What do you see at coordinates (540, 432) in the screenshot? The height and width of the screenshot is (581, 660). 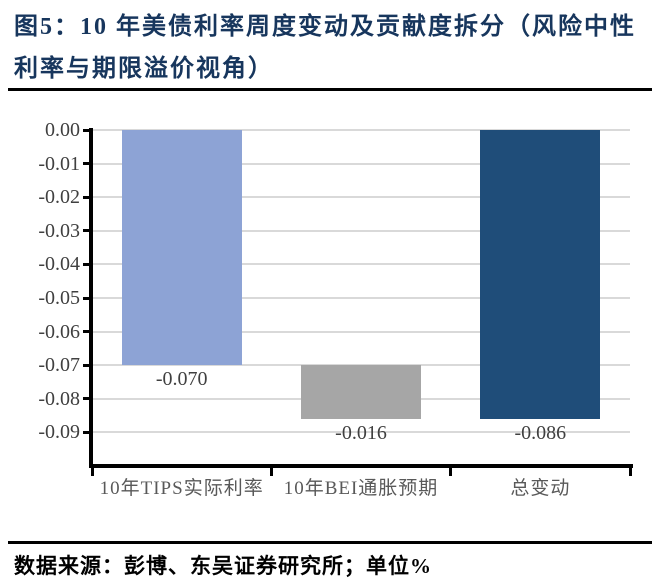 I see `bar-value-label: -0.086` at bounding box center [540, 432].